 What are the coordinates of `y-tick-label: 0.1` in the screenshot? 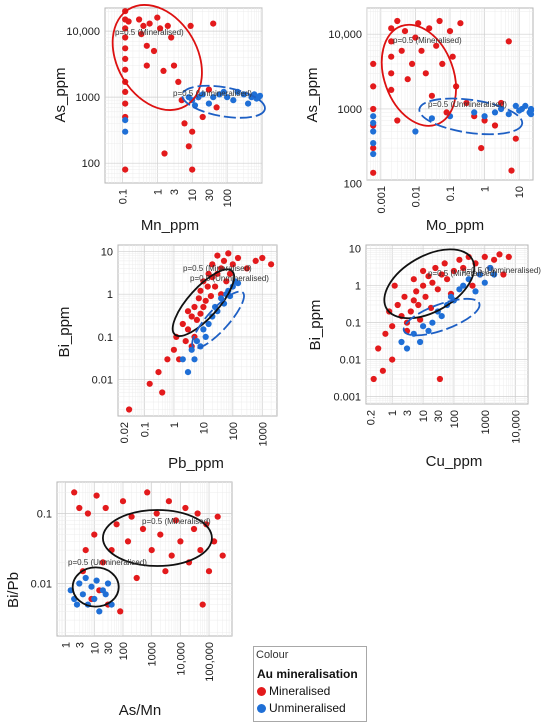 It's located at (353, 324).